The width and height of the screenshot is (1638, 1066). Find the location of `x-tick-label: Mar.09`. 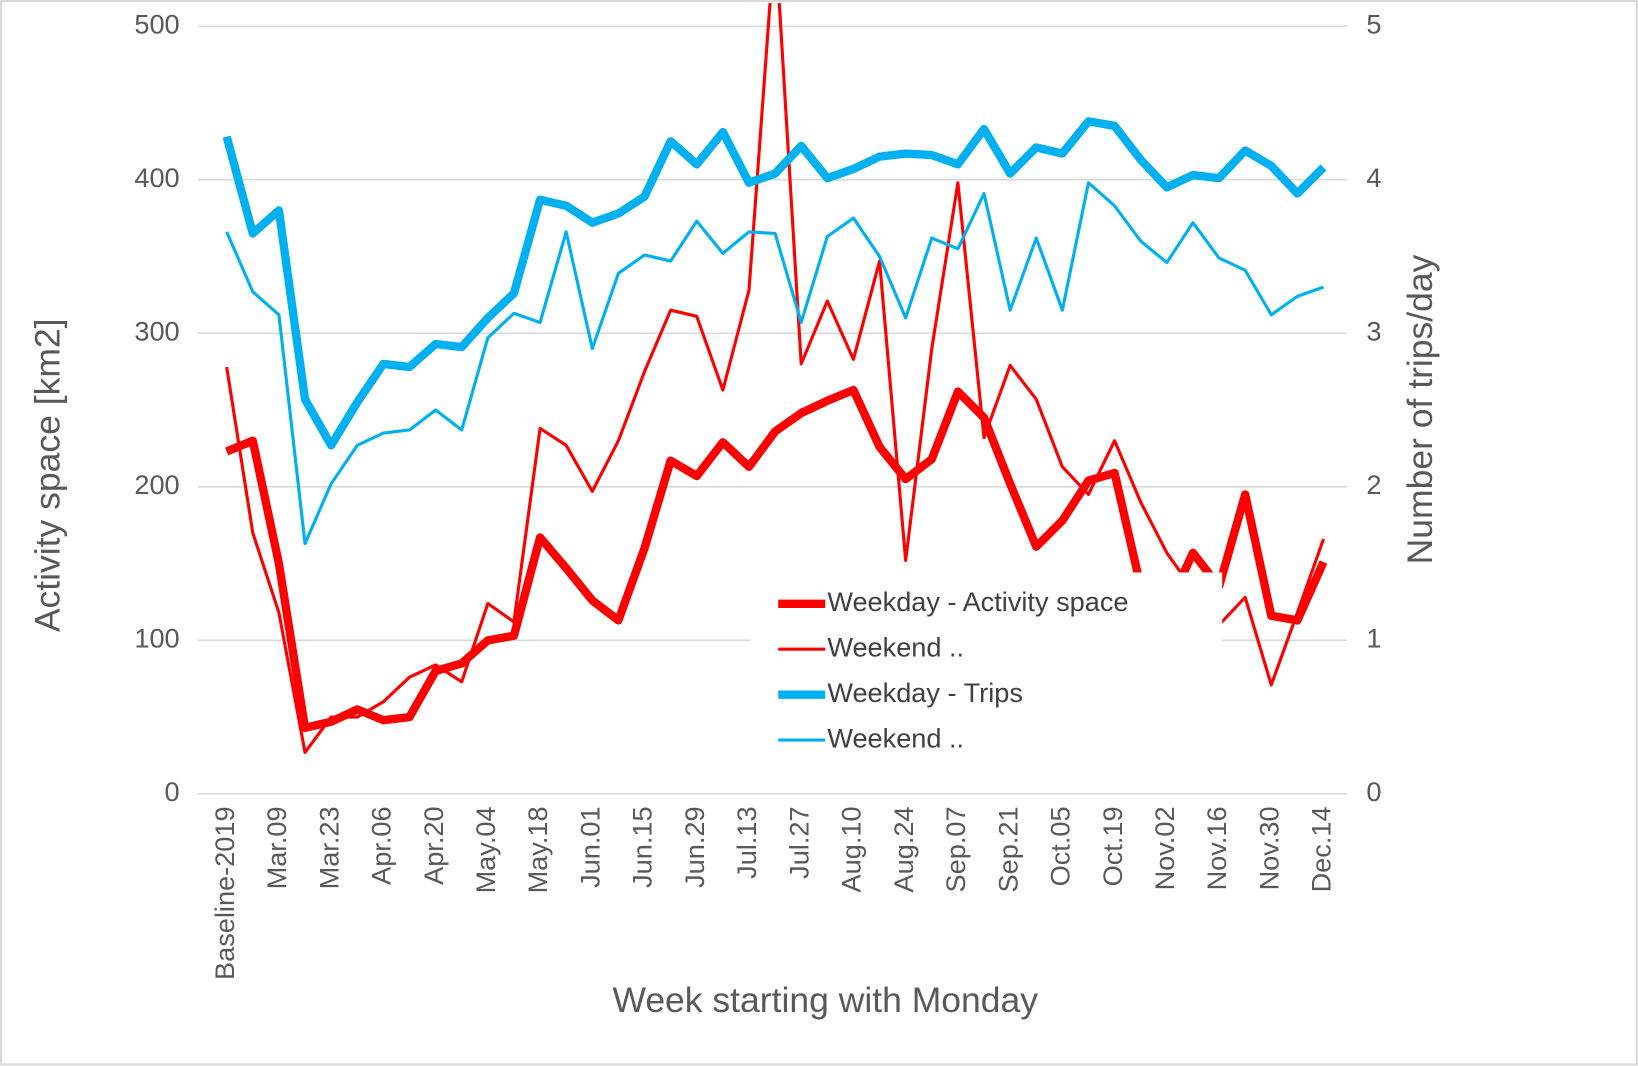

x-tick-label: Mar.09 is located at coordinates (276, 847).